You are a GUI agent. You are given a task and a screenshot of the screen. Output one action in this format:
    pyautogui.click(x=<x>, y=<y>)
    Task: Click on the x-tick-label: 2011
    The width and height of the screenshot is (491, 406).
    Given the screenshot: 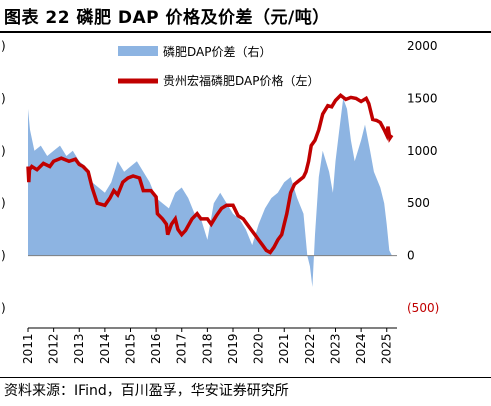 What is the action you would take?
    pyautogui.click(x=28, y=348)
    